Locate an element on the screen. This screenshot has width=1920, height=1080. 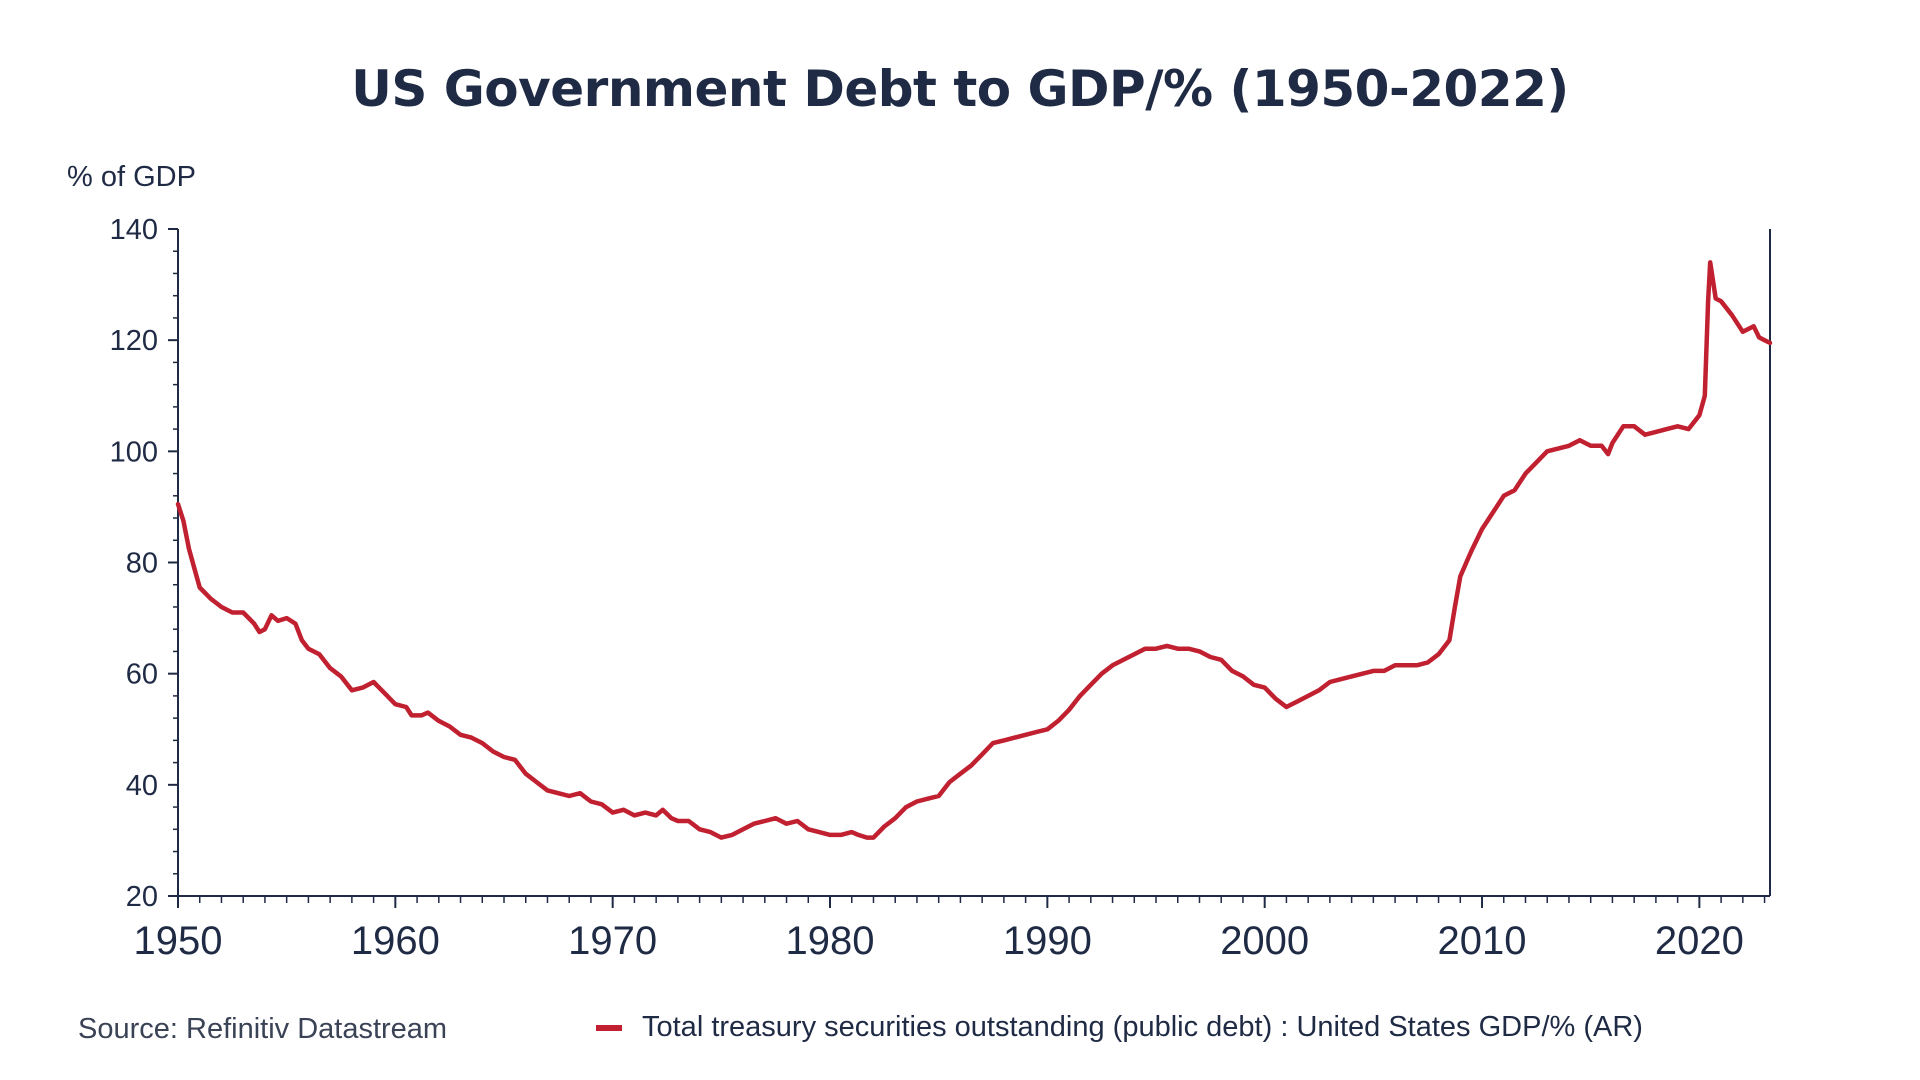
x-tick-label: 1950 is located at coordinates (178, 941).